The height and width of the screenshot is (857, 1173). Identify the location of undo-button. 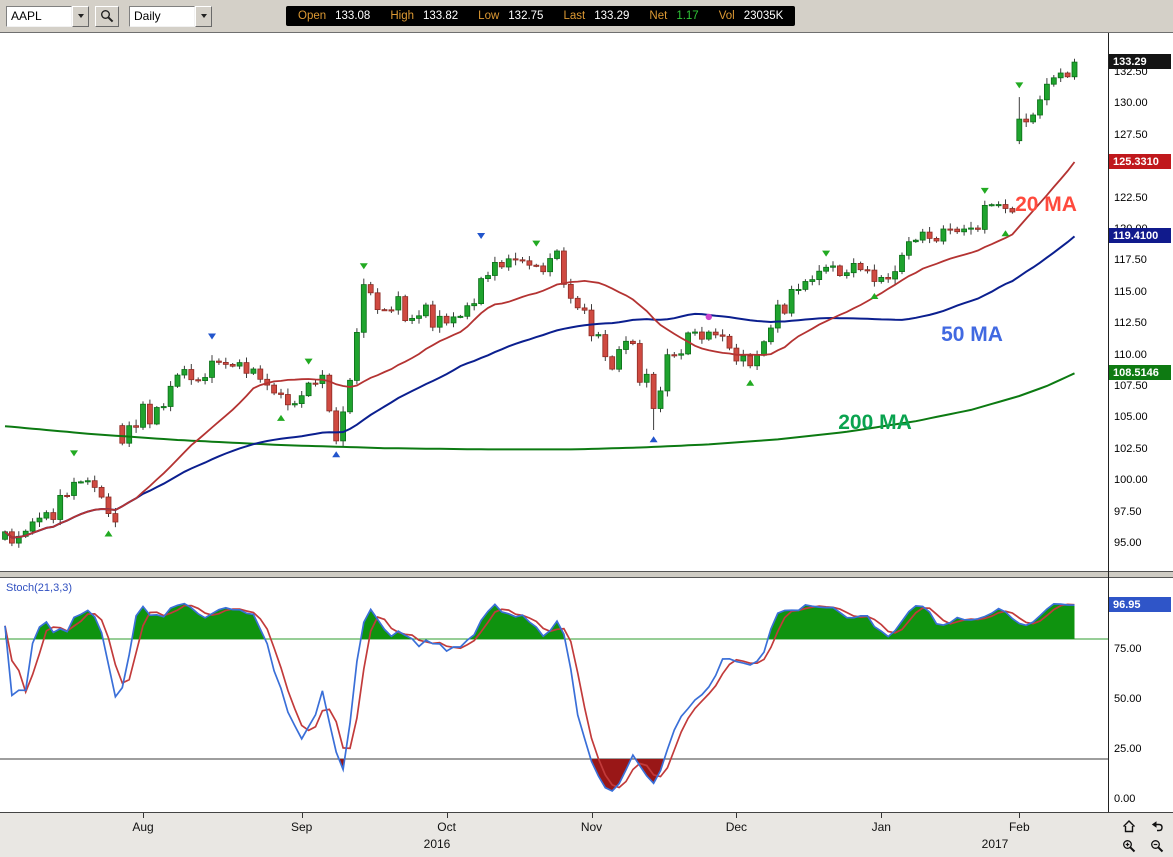
(1158, 826).